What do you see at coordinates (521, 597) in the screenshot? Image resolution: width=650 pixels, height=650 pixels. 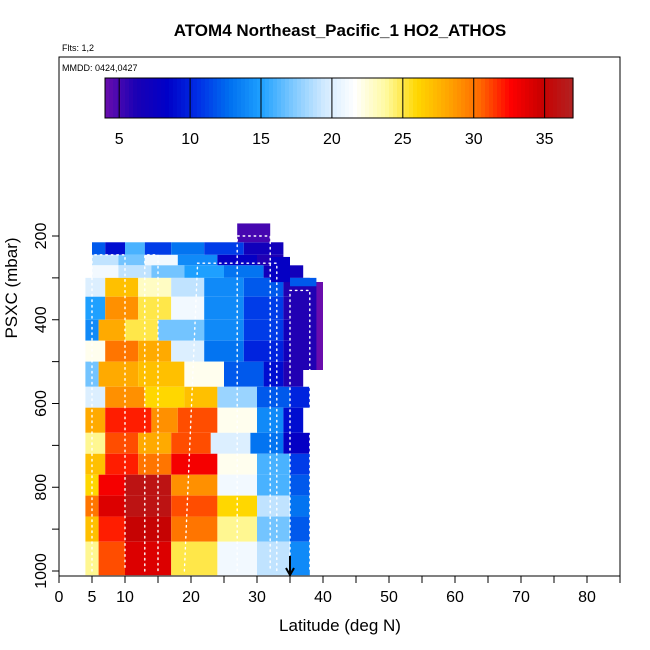 I see `x-tick-label: 70` at bounding box center [521, 597].